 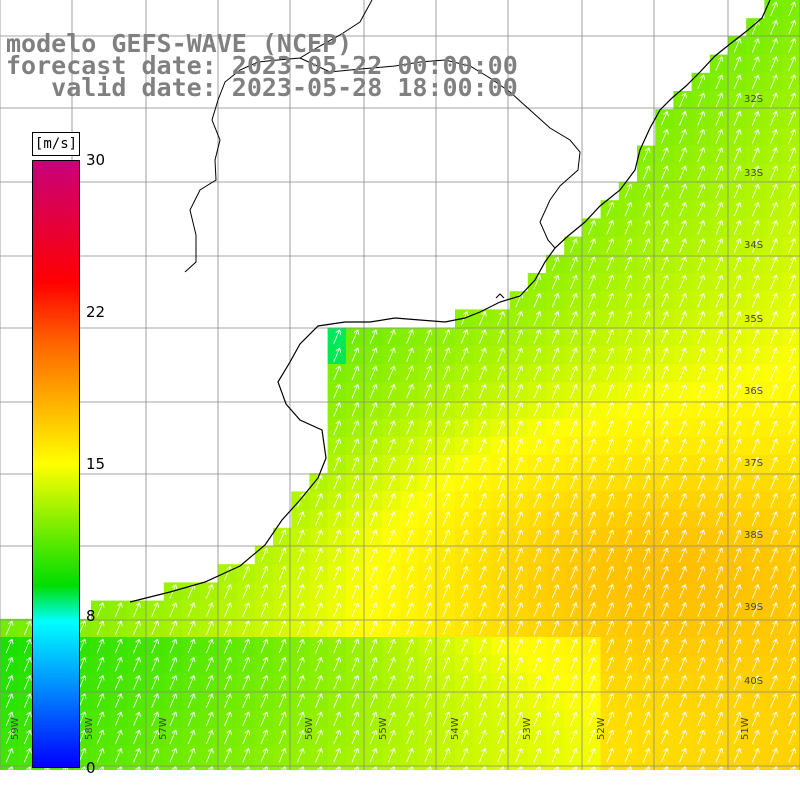 I want to click on lon-label: 58W, so click(x=89, y=728).